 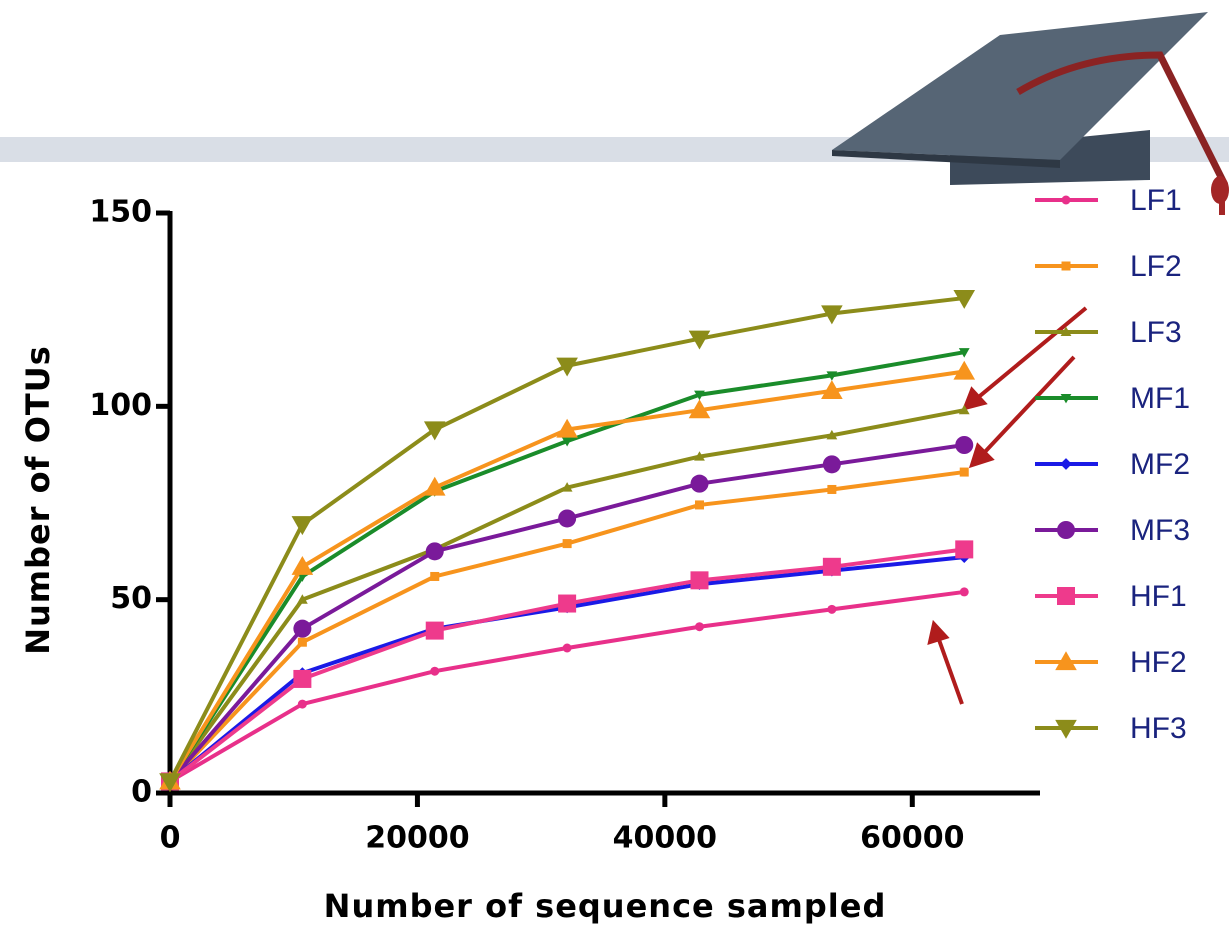 I want to click on y-tick-label: 150, so click(x=120, y=212).